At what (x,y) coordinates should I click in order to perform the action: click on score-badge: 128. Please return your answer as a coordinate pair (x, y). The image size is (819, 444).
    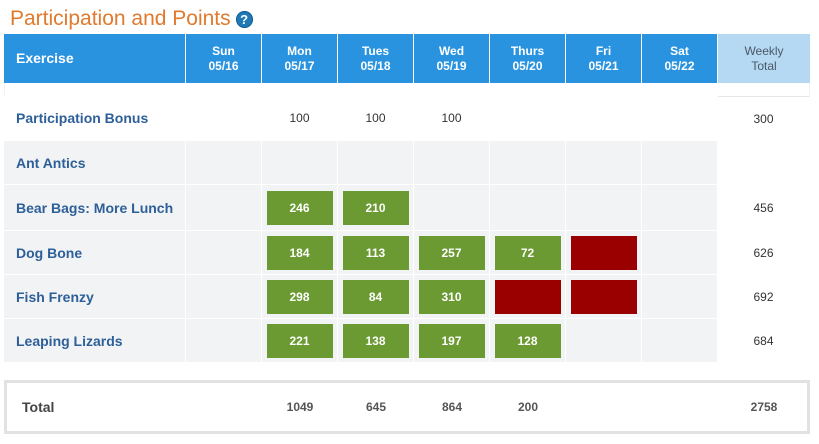
    Looking at the image, I should click on (527, 340).